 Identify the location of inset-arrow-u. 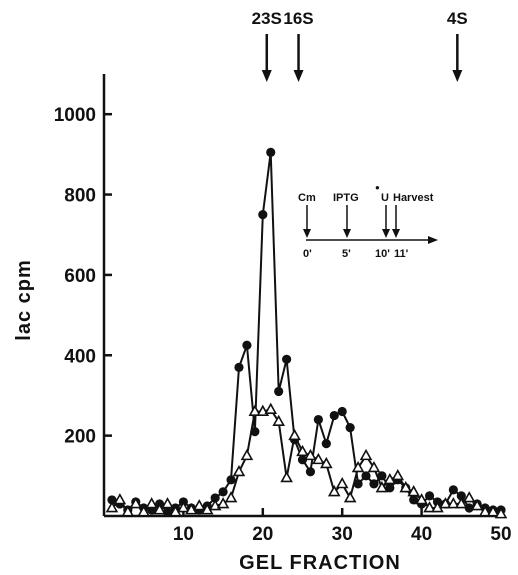
(386, 221).